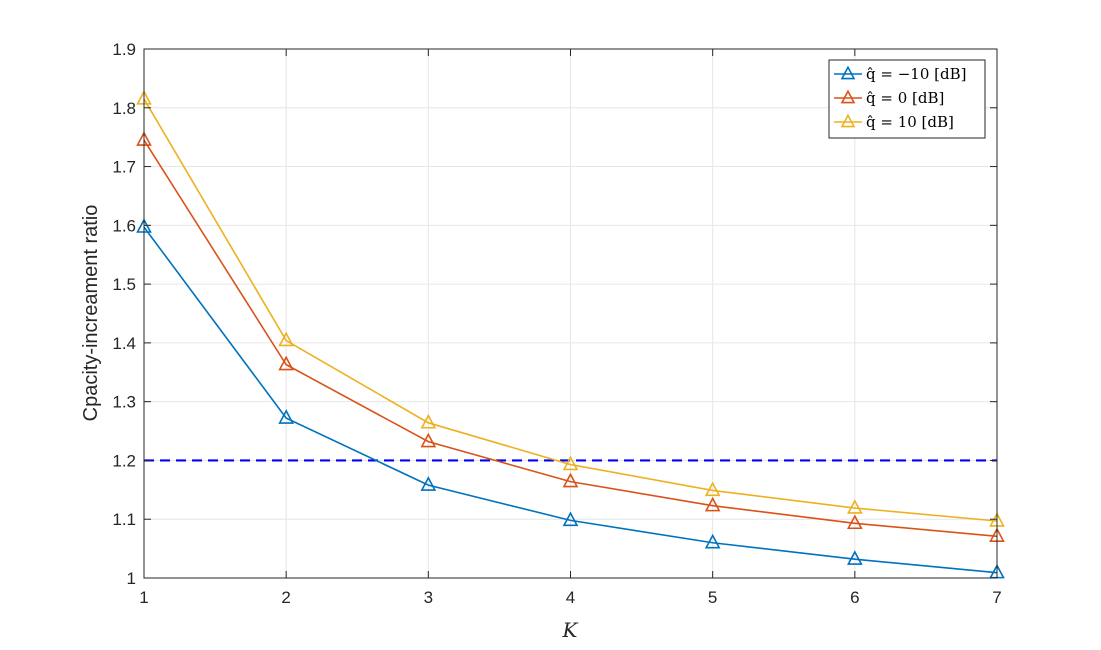 This screenshot has height=650, width=1101. I want to click on x-tick-label: 3, so click(428, 597).